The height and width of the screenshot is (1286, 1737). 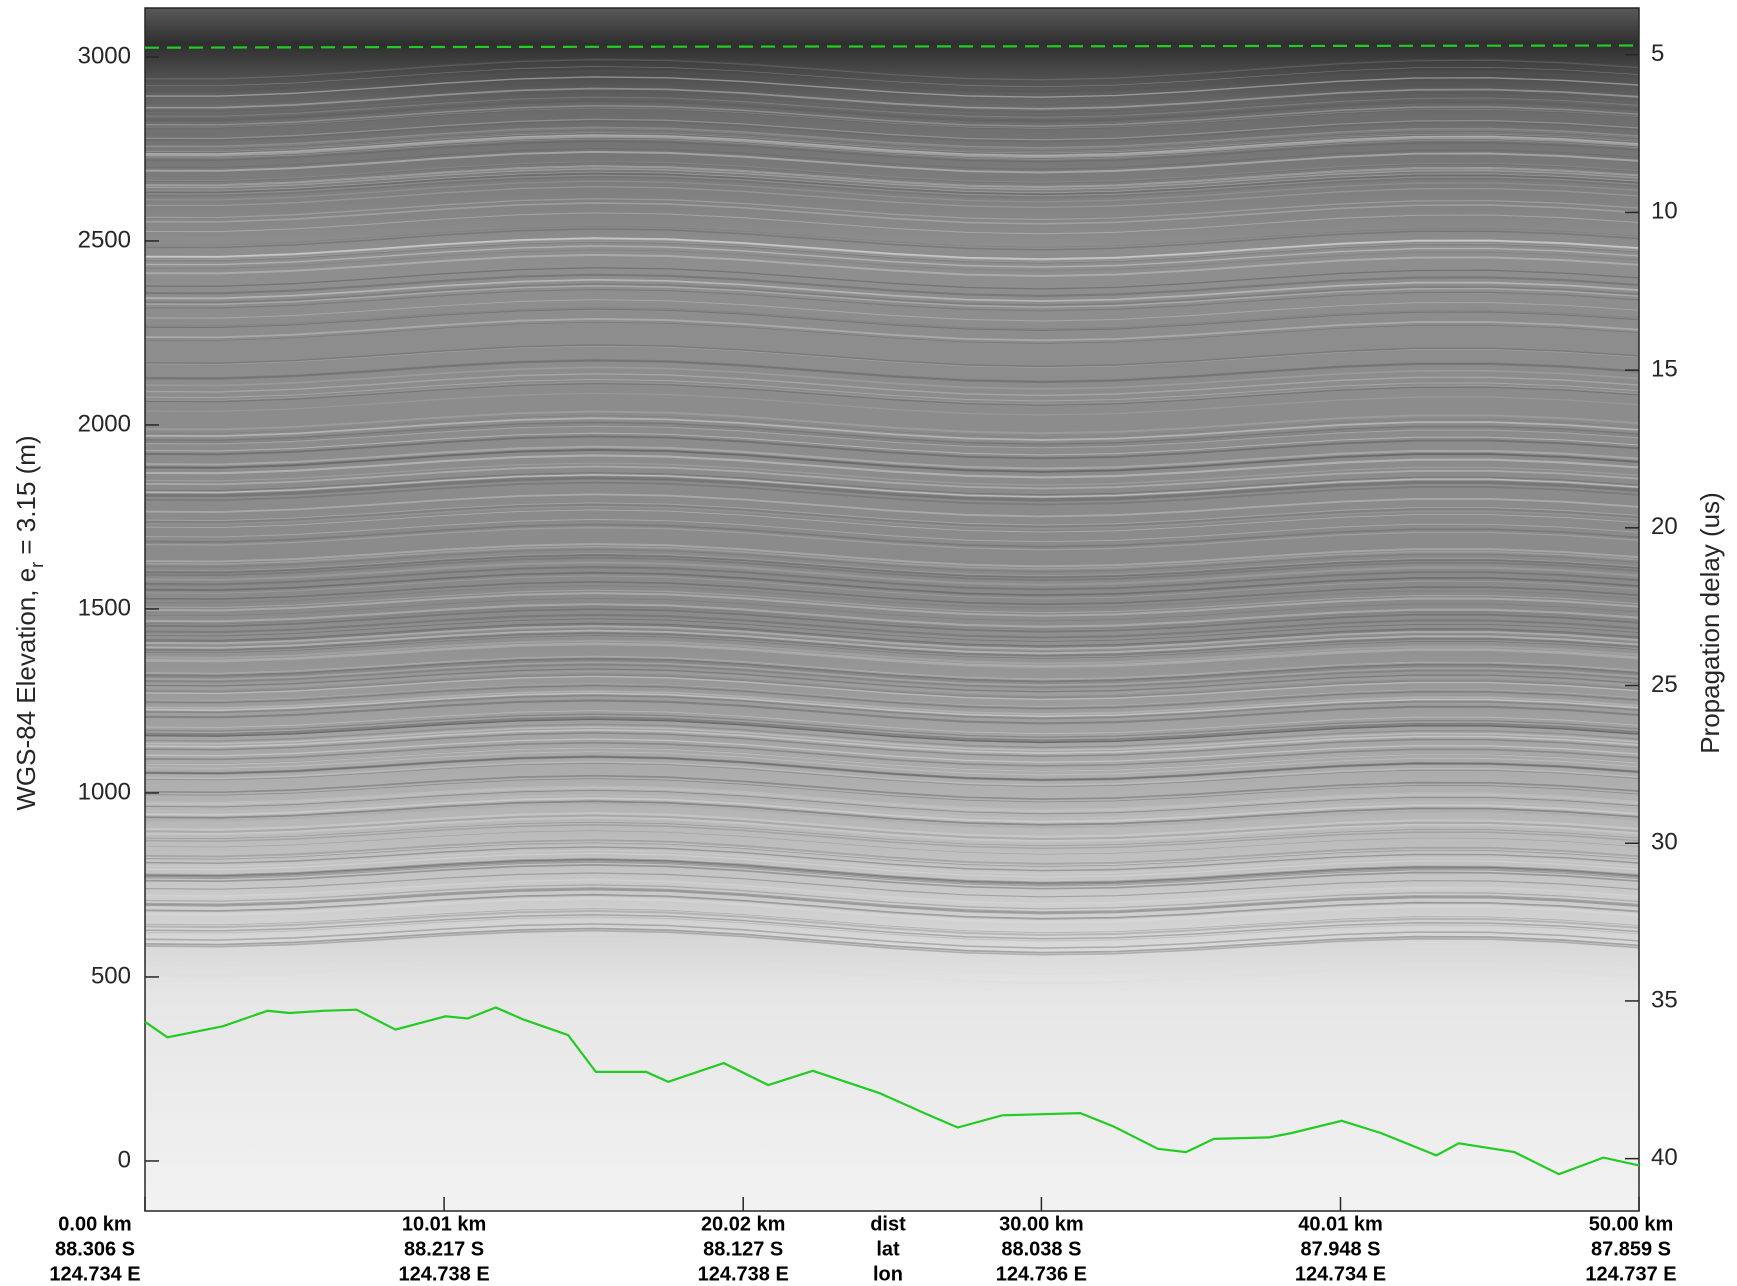 I want to click on lon-label: 124.736 E, so click(x=1041, y=1274).